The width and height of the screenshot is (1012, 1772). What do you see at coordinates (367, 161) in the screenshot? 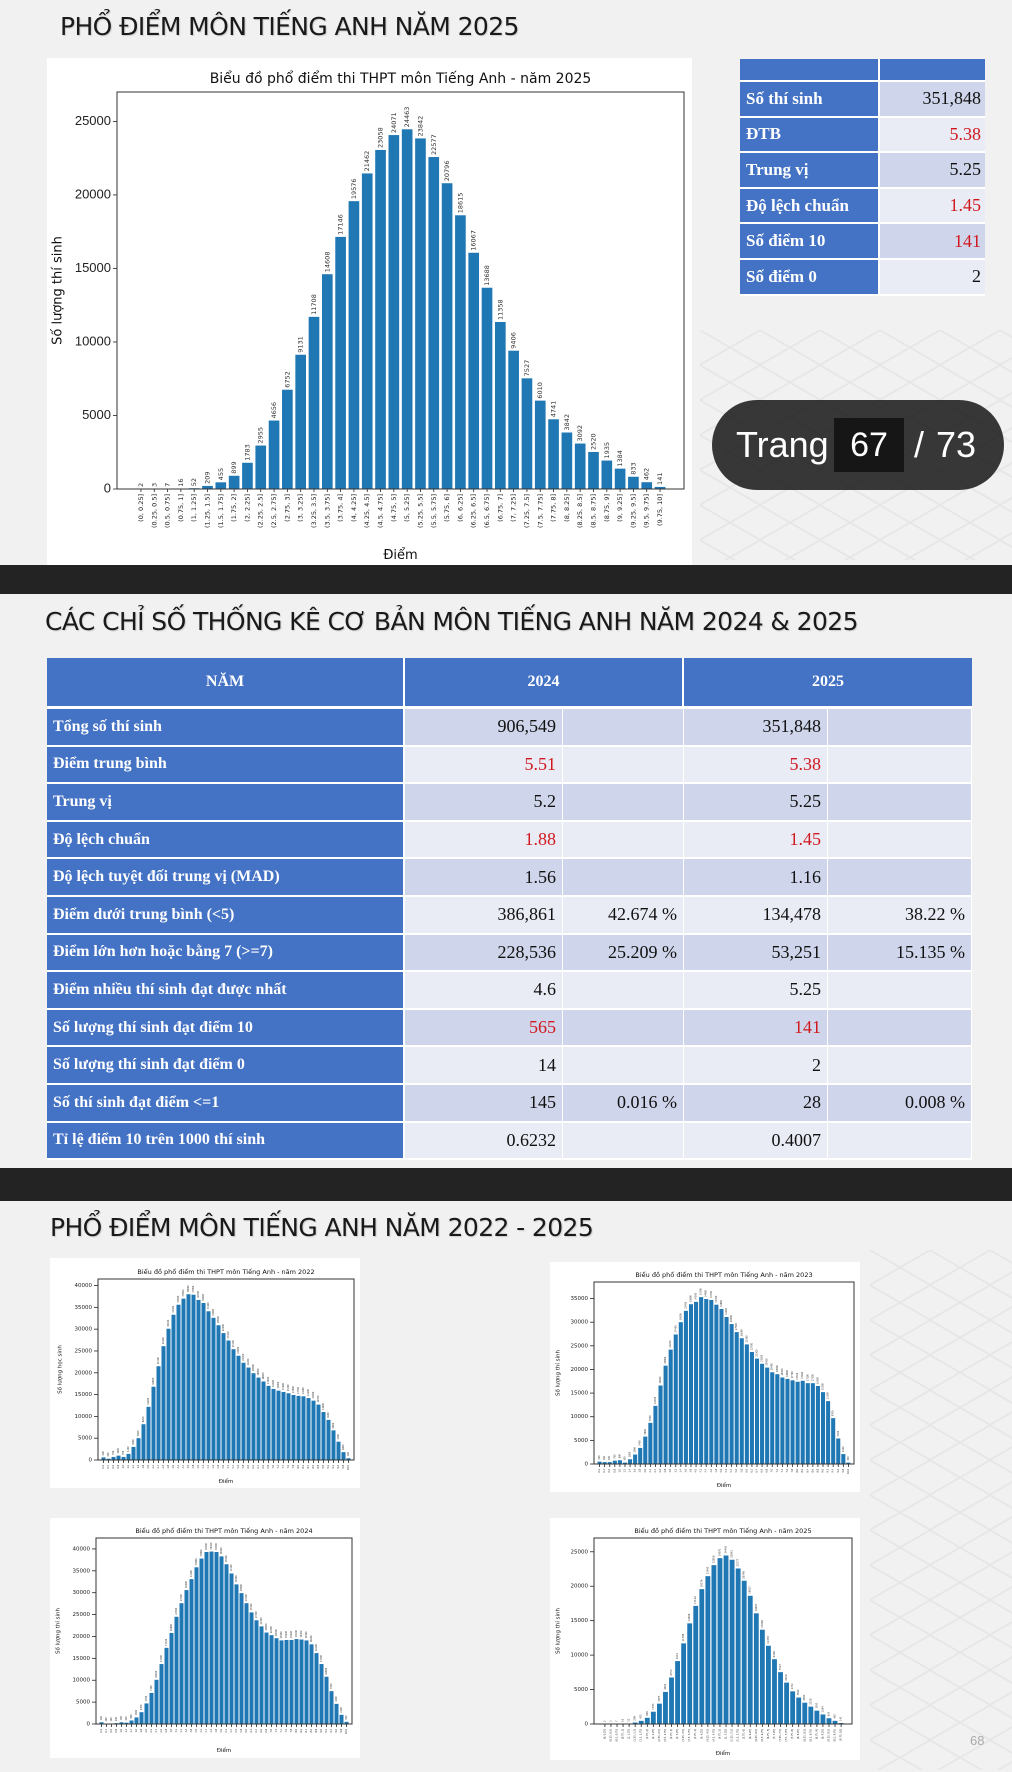
I see `bar-value-label: 21462` at bounding box center [367, 161].